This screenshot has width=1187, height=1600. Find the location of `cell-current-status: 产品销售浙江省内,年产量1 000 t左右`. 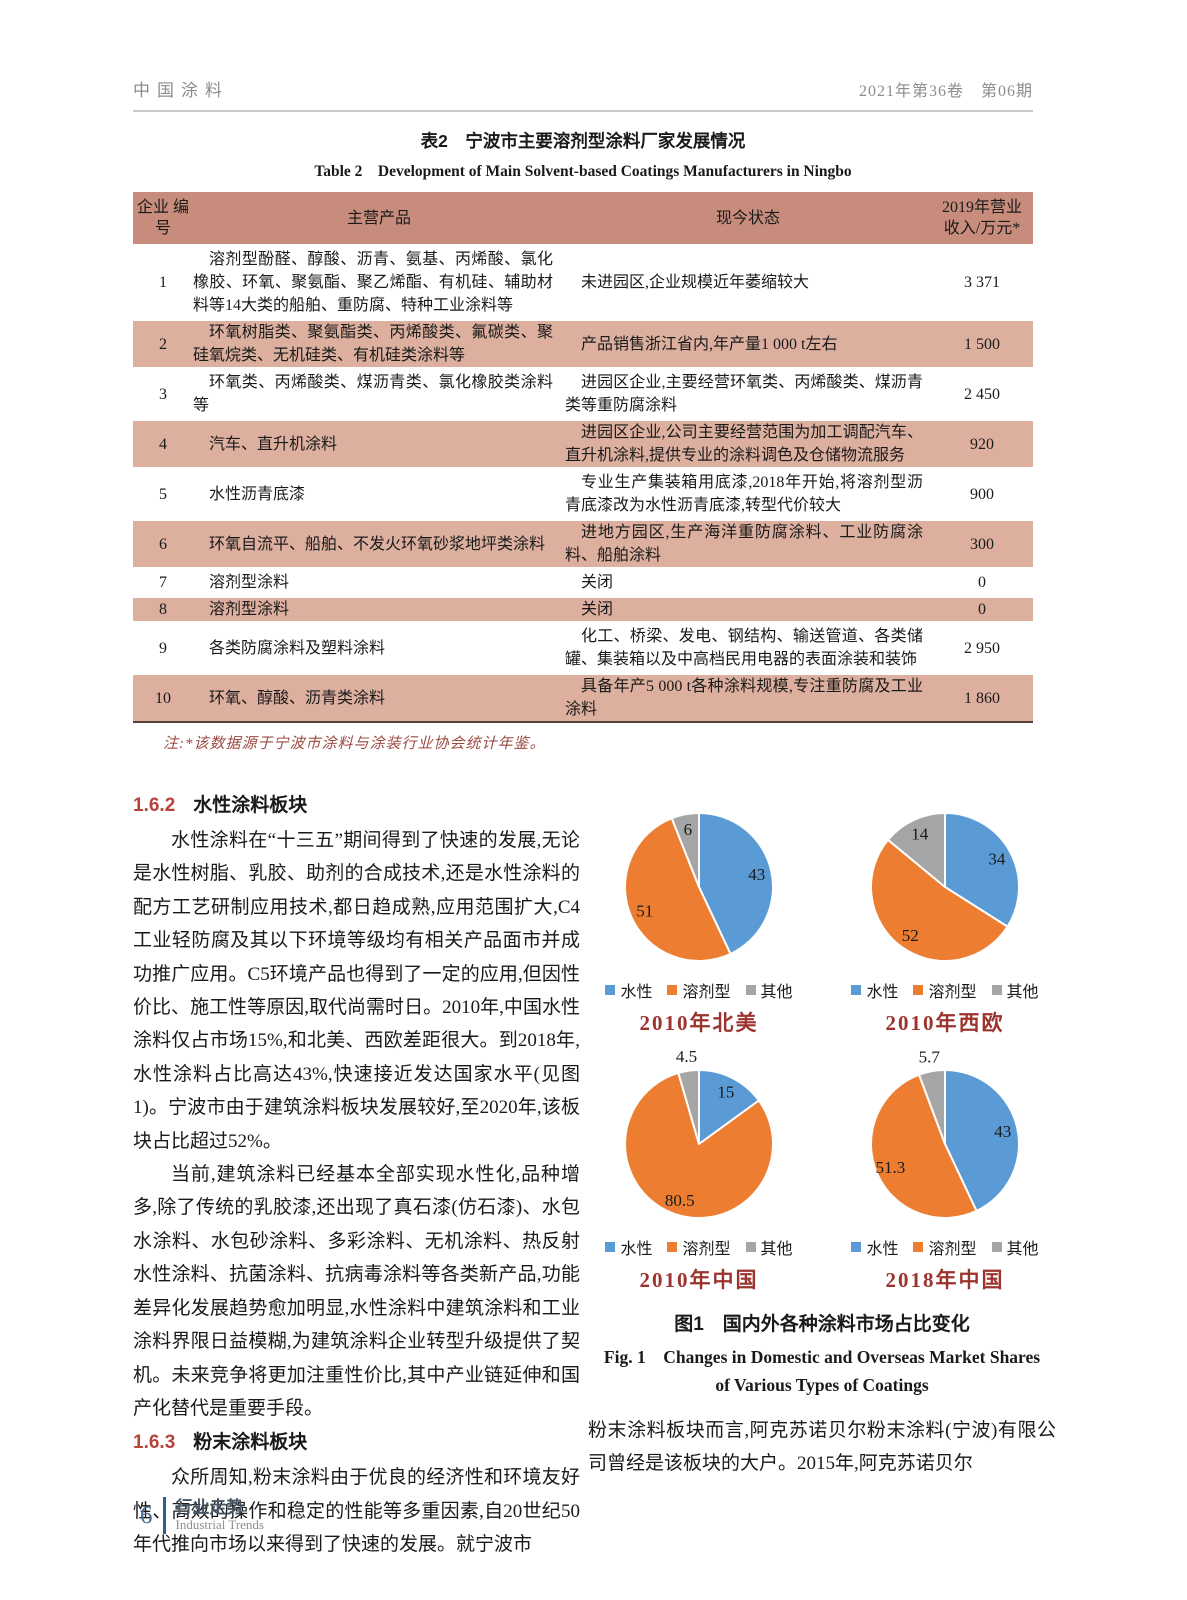

cell-current-status: 产品销售浙江省内,年产量1 000 t左右 is located at coordinates (709, 344).